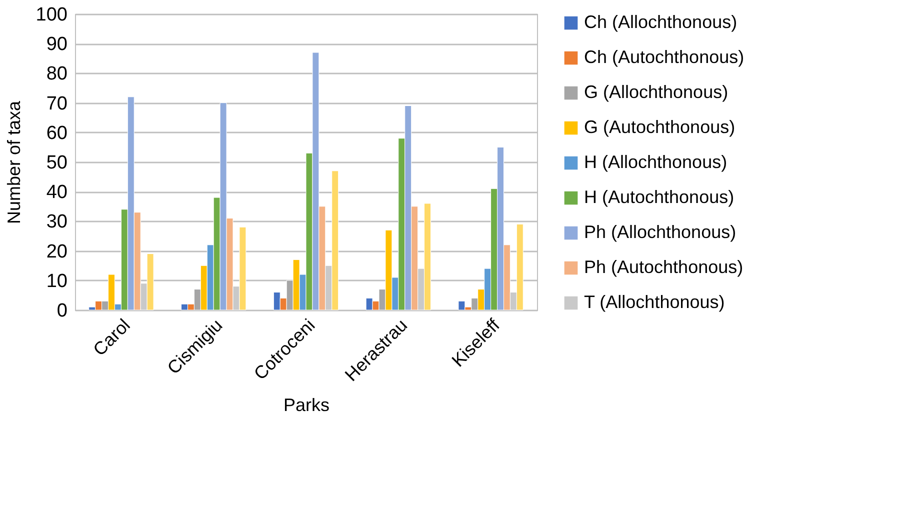 The image size is (906, 519). Describe the element at coordinates (656, 92) in the screenshot. I see `legend-label: G (Allochthonous)` at that location.